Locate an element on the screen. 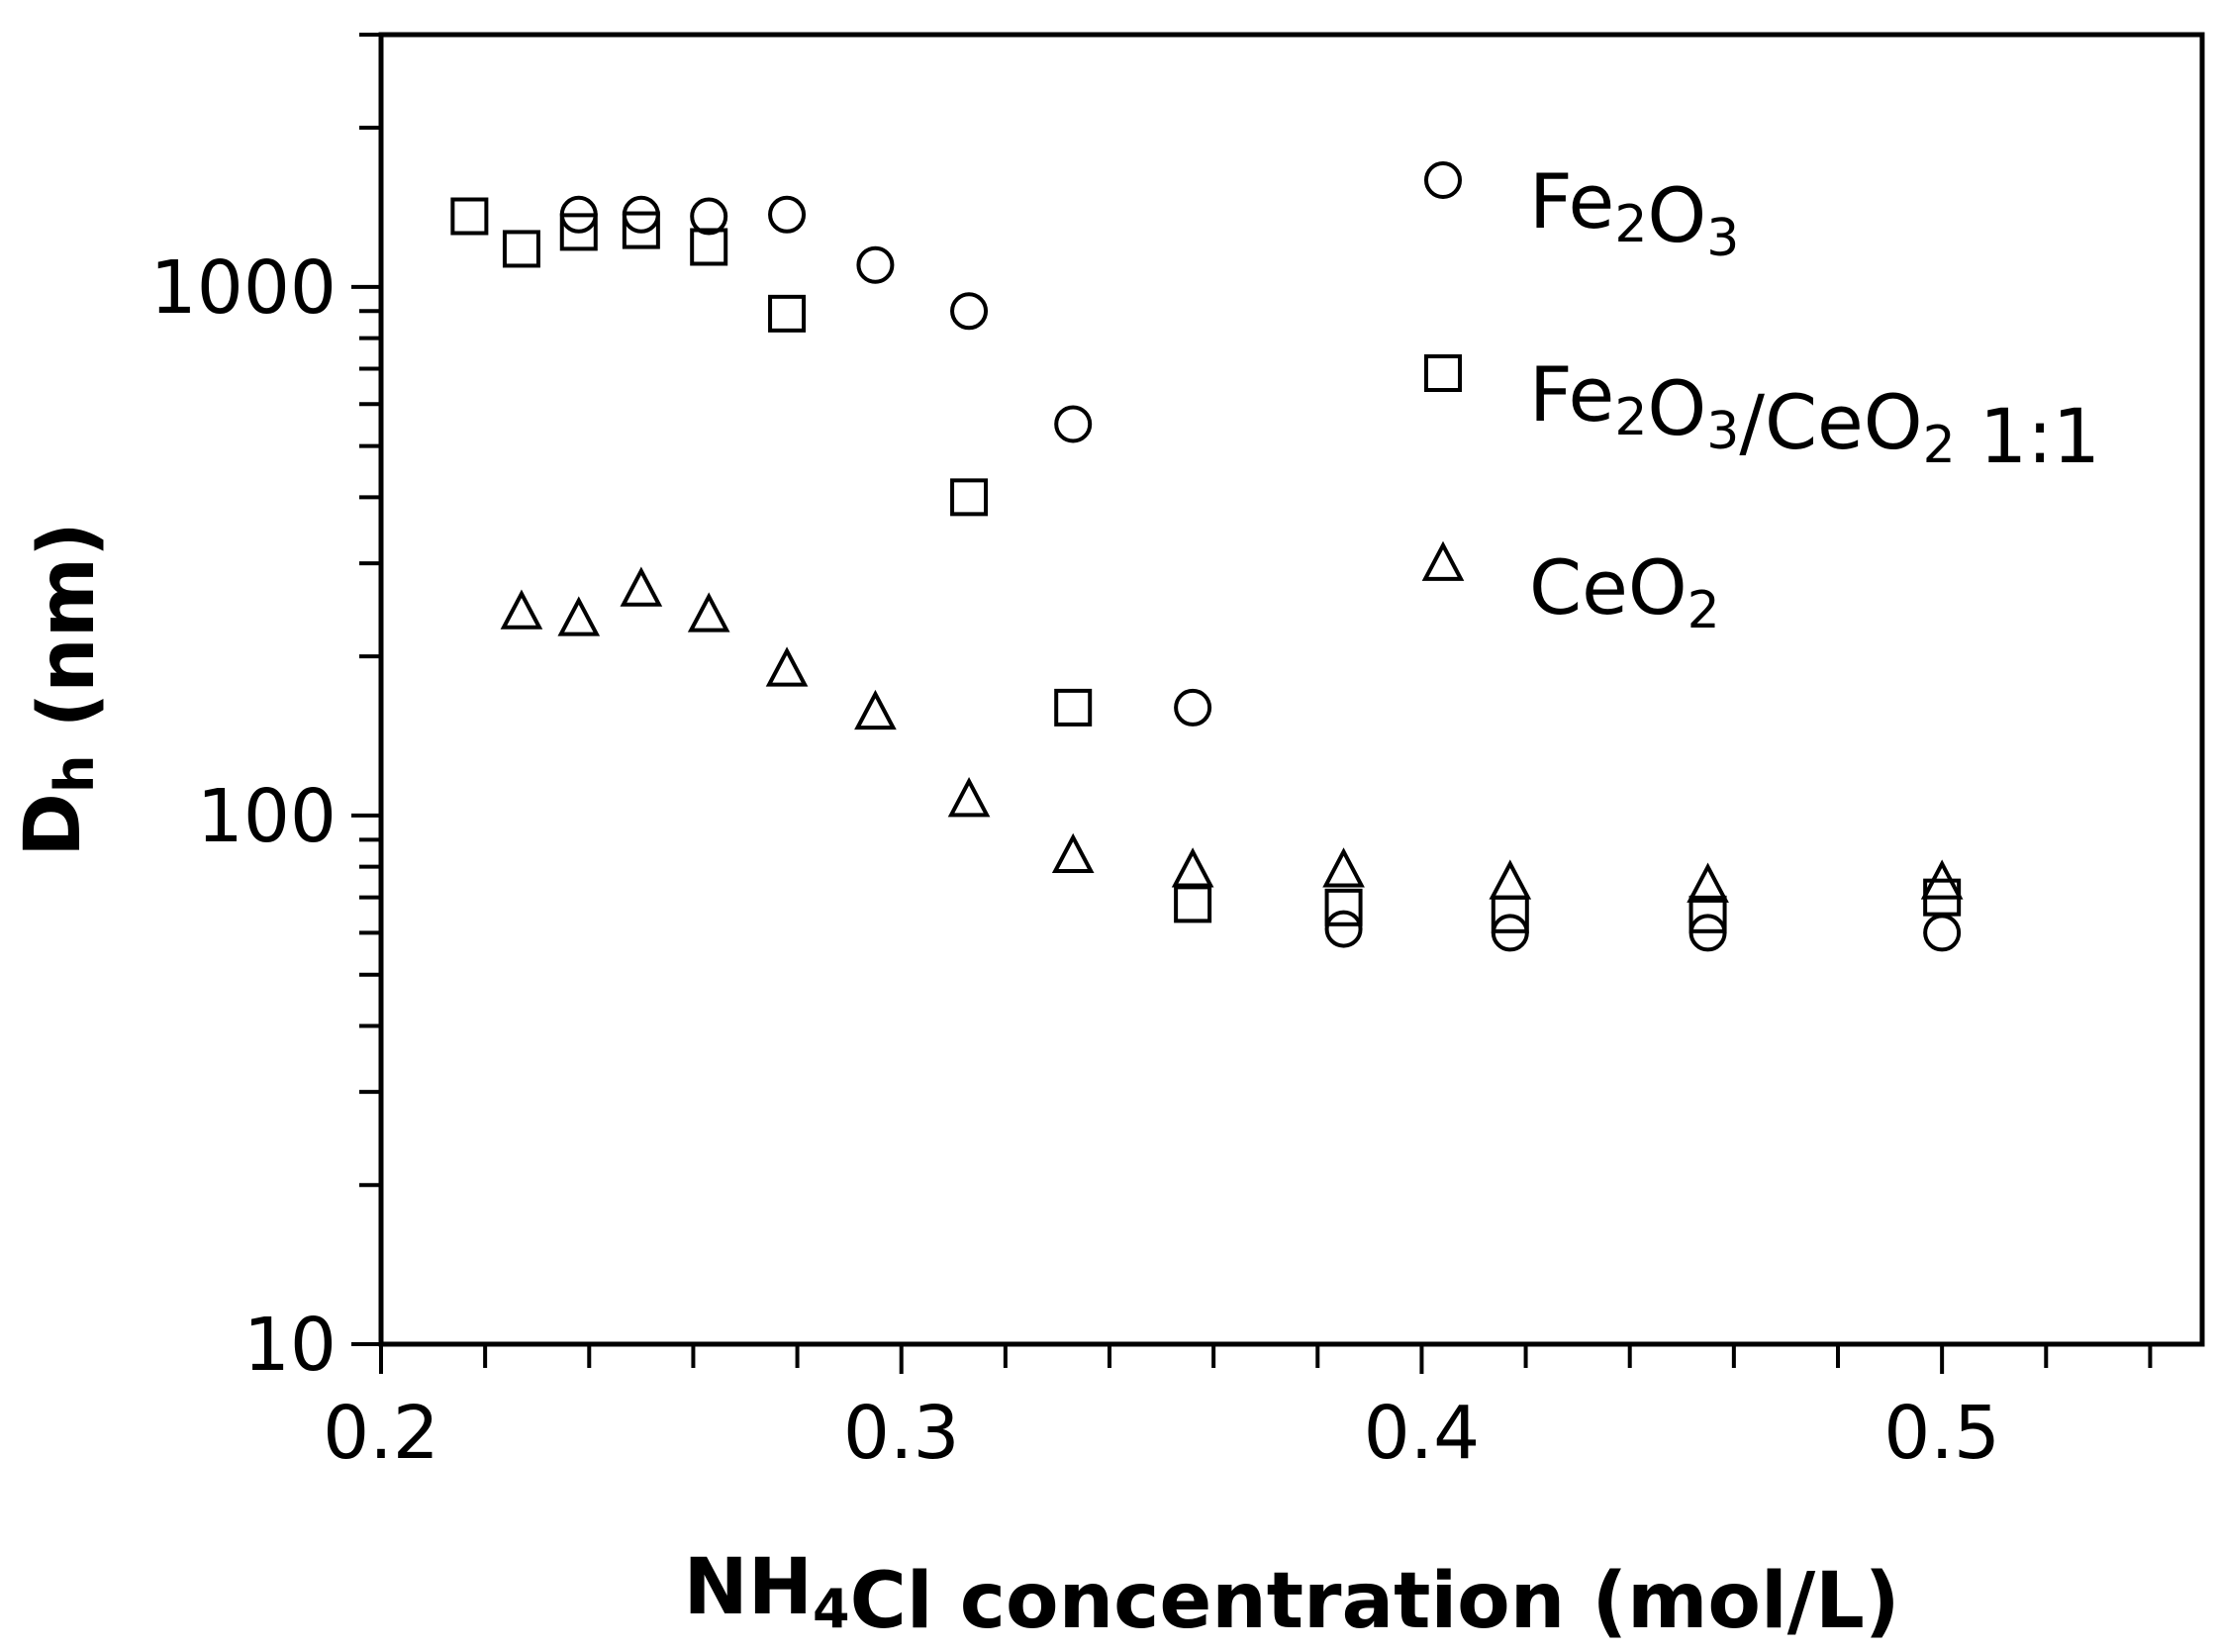 This screenshot has width=2218, height=1652. legend: Fe2O3 Fe2O3/CeO2 1:1 CeO2 is located at coordinates (1761, 398).